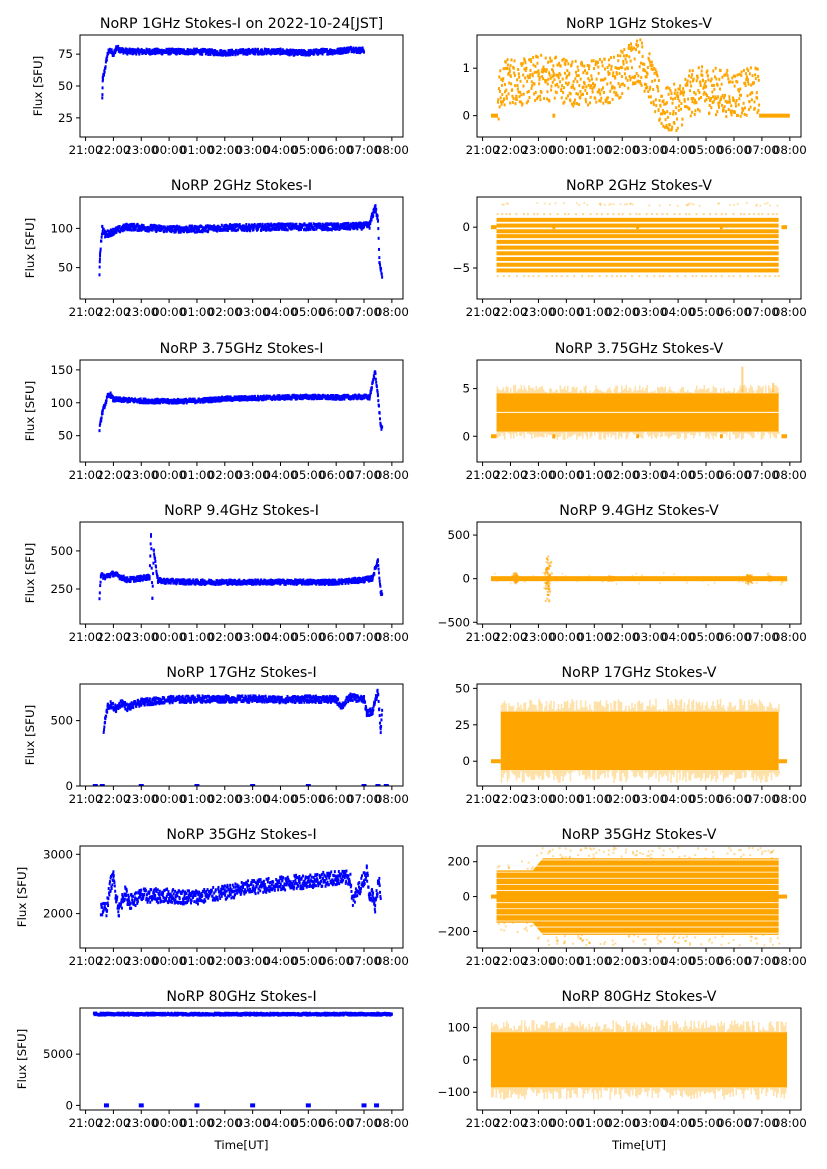 The image size is (827, 1169). I want to click on x-tick-label: 00:00, so click(566, 150).